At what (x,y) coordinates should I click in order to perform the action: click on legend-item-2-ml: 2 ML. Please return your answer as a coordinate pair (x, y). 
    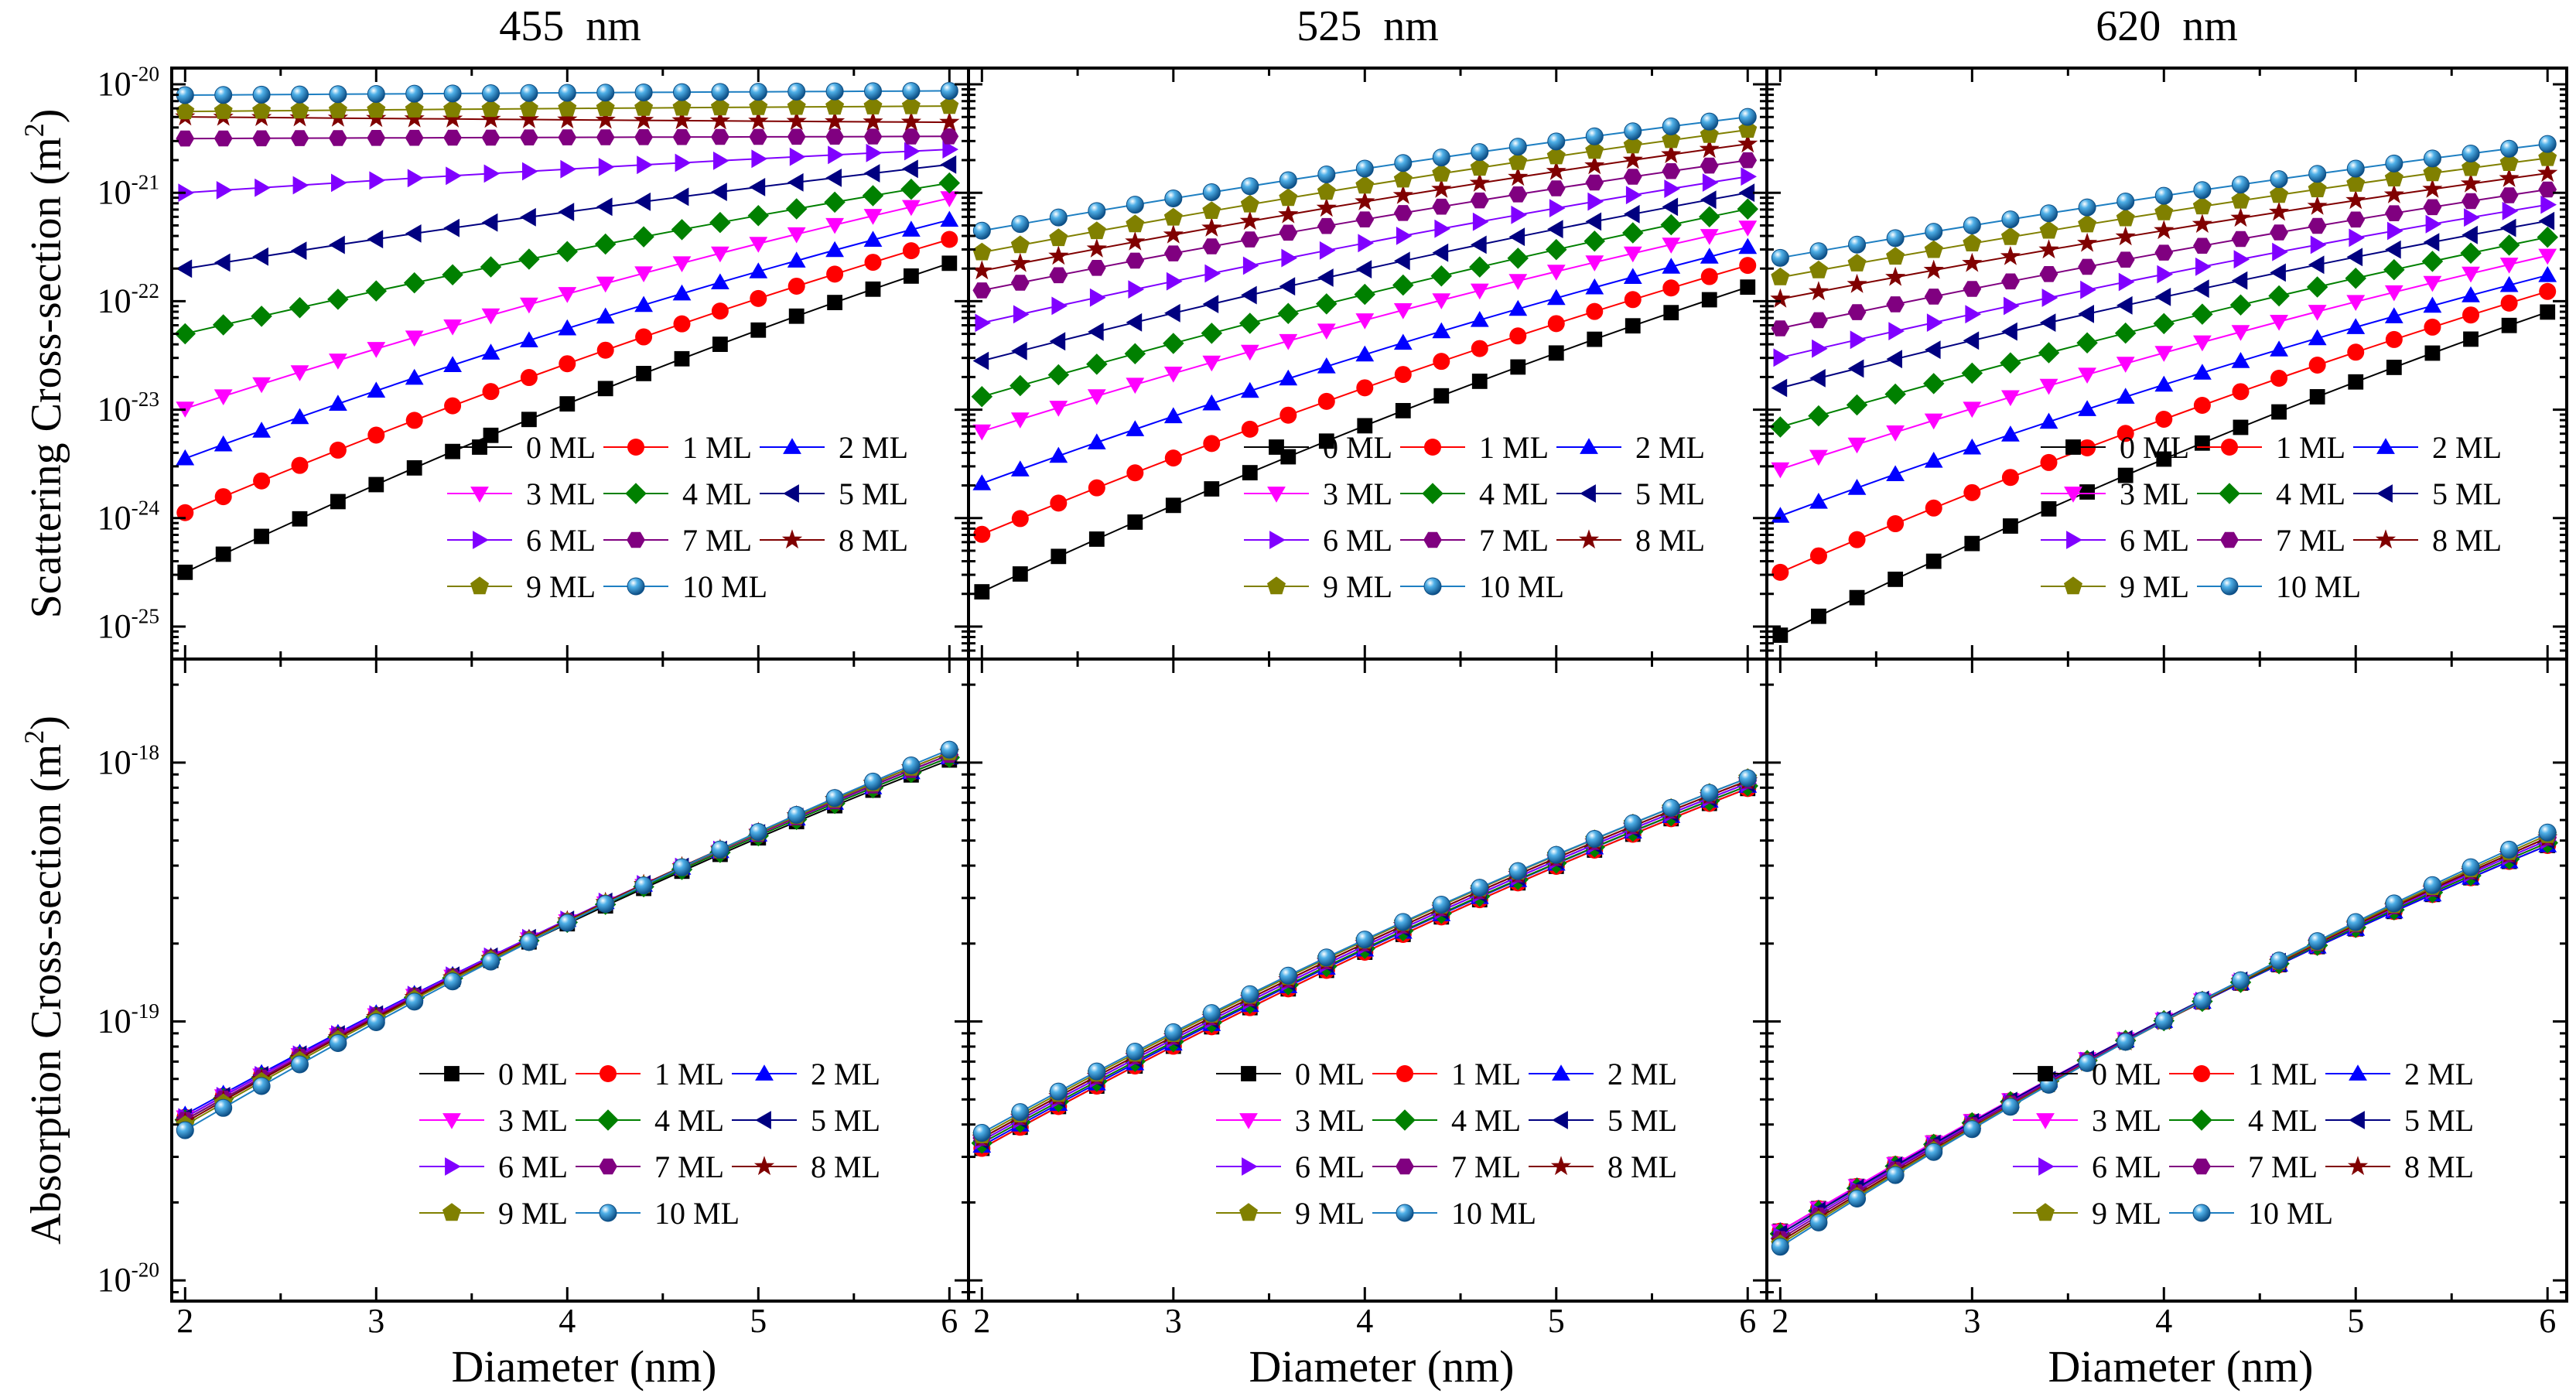
    Looking at the image, I should click on (2399, 1074).